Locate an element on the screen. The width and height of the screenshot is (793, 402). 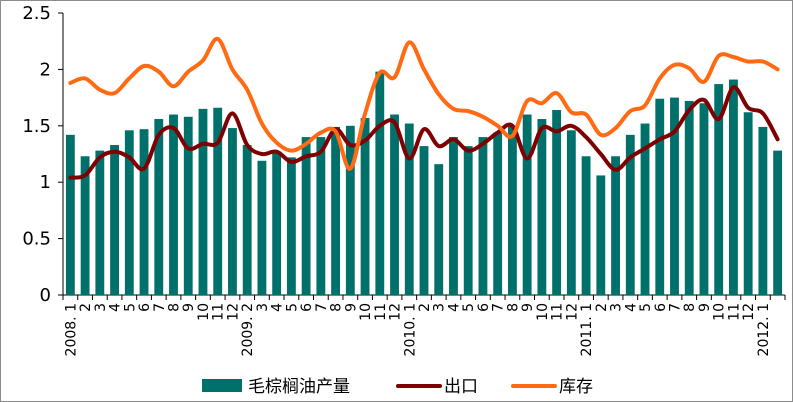
x-tick-label: 2010. 1 is located at coordinates (410, 329).